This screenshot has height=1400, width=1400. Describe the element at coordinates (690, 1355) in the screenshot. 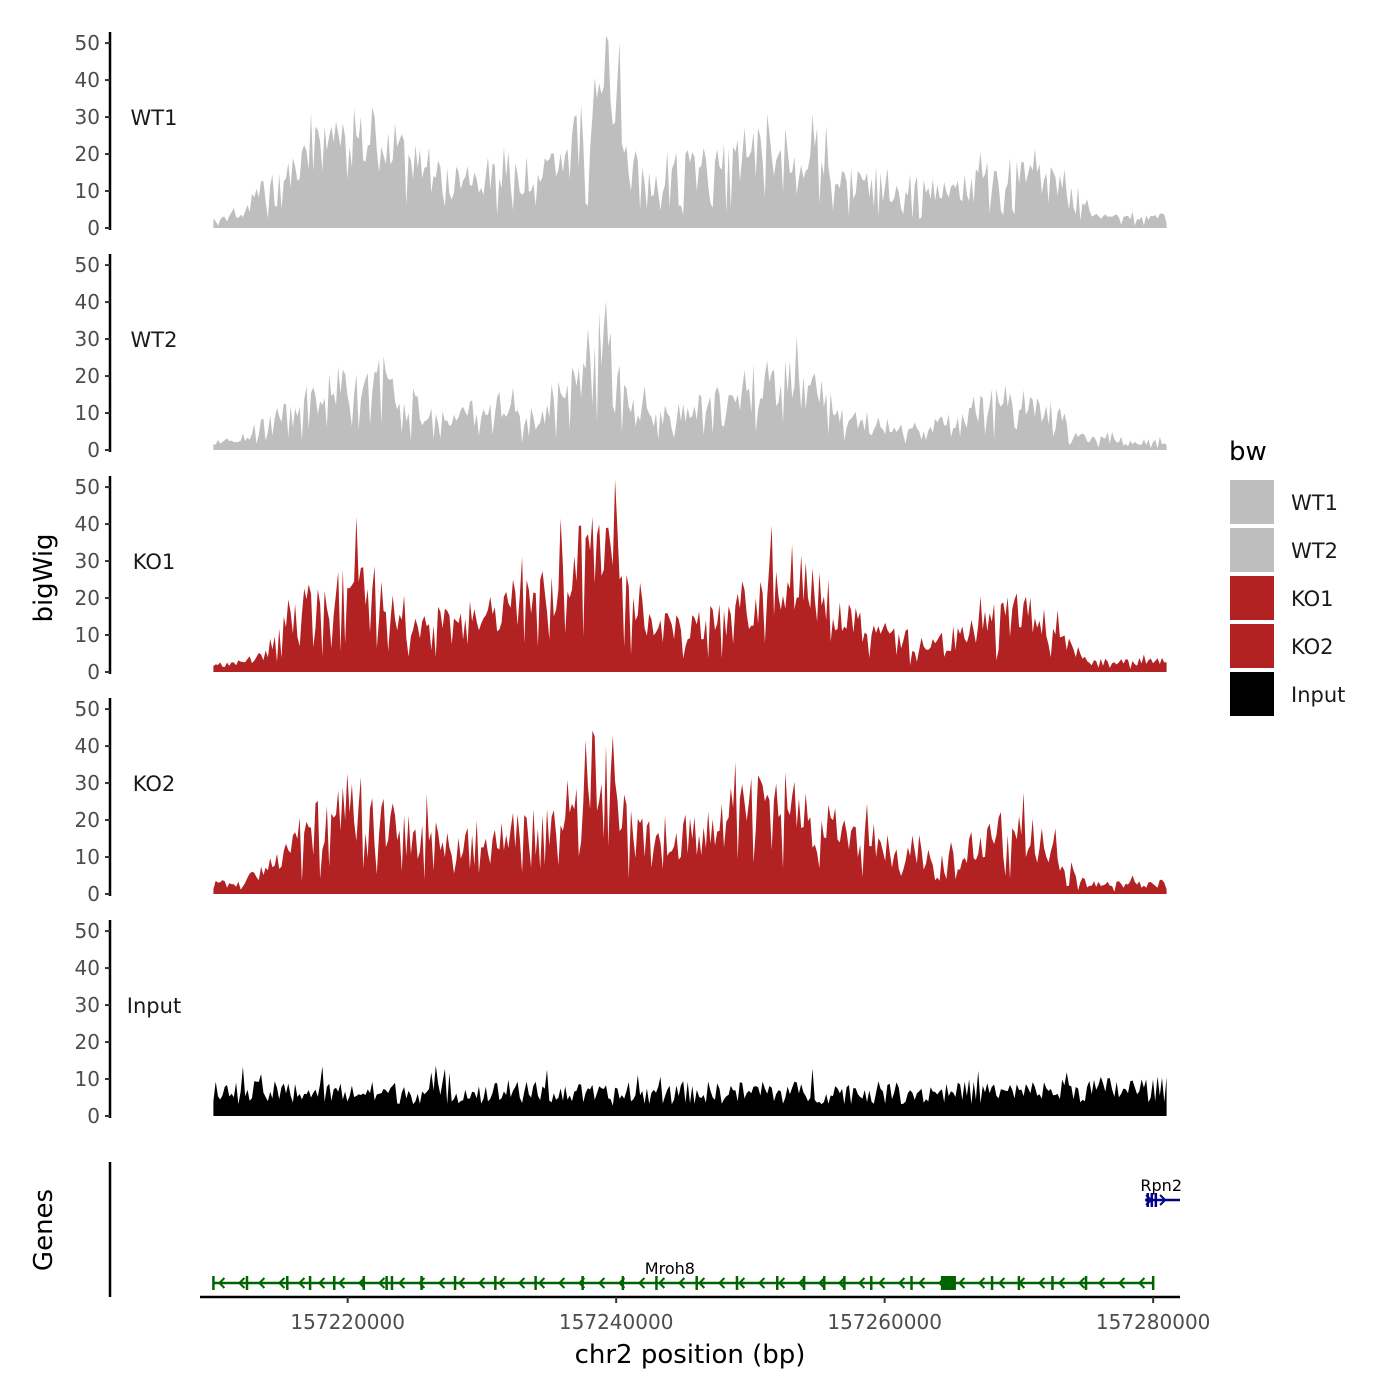

I see `x-axis-title: chr2 position (bp)` at that location.